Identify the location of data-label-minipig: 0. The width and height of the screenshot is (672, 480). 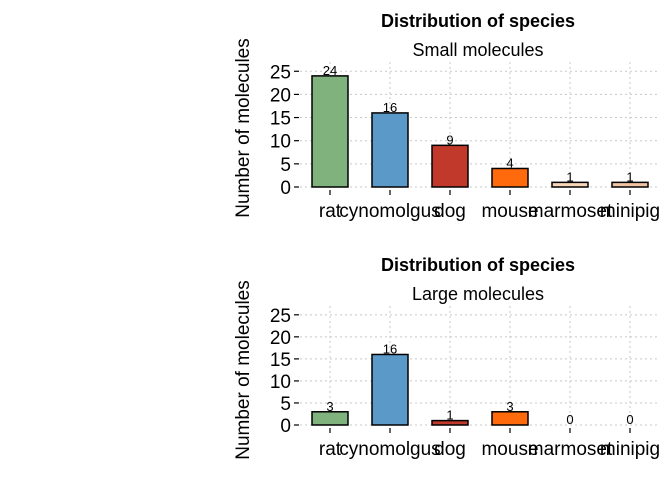
(629, 419).